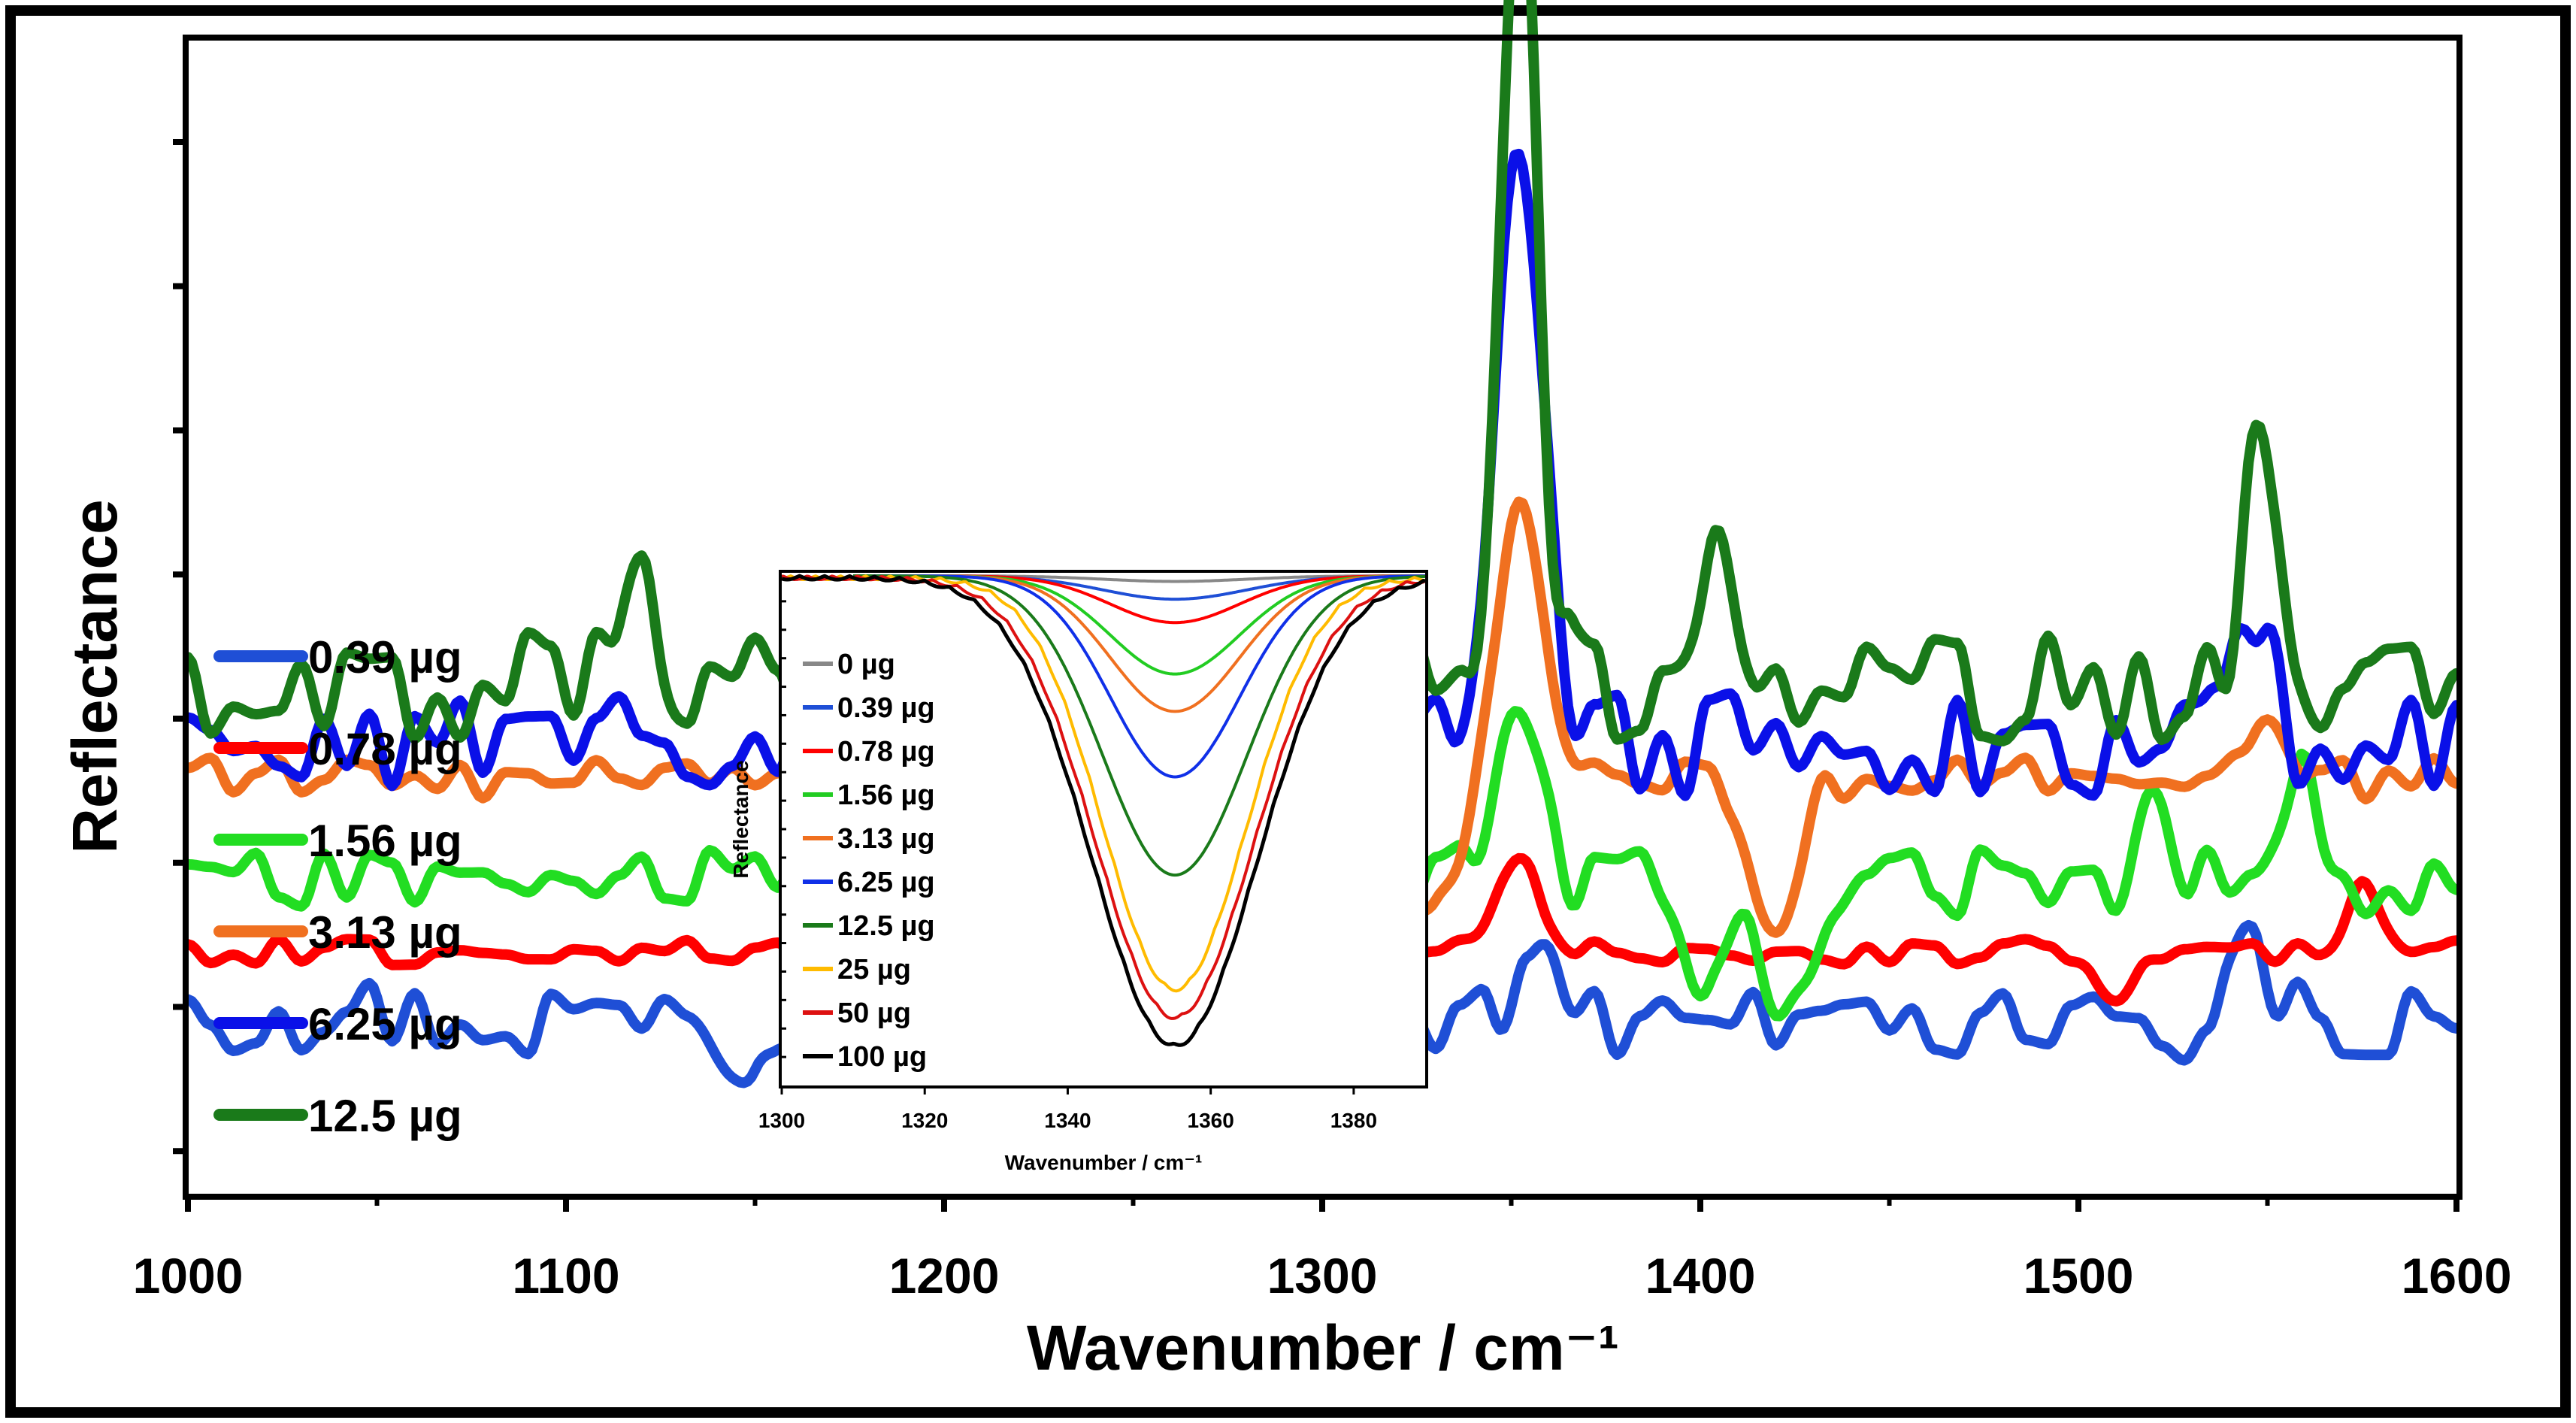  Describe the element at coordinates (874, 970) in the screenshot. I see `inset-legend-label-7: 25 µg` at that location.